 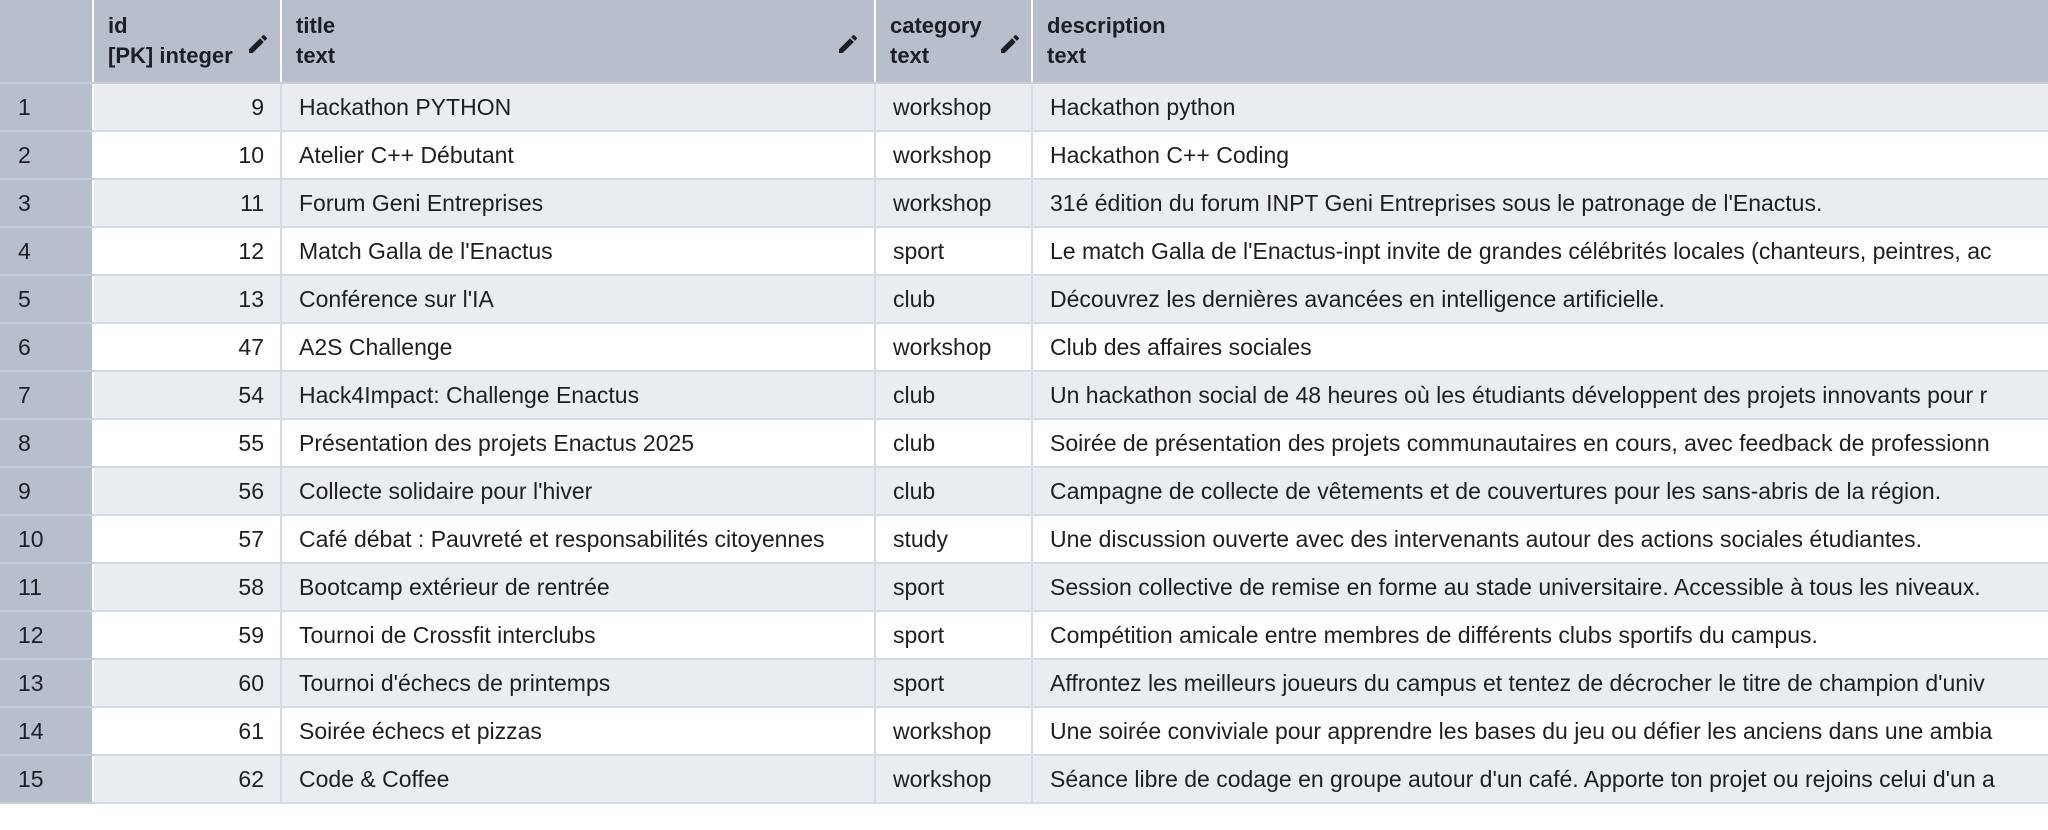 I want to click on row-number: 13, so click(x=47, y=683).